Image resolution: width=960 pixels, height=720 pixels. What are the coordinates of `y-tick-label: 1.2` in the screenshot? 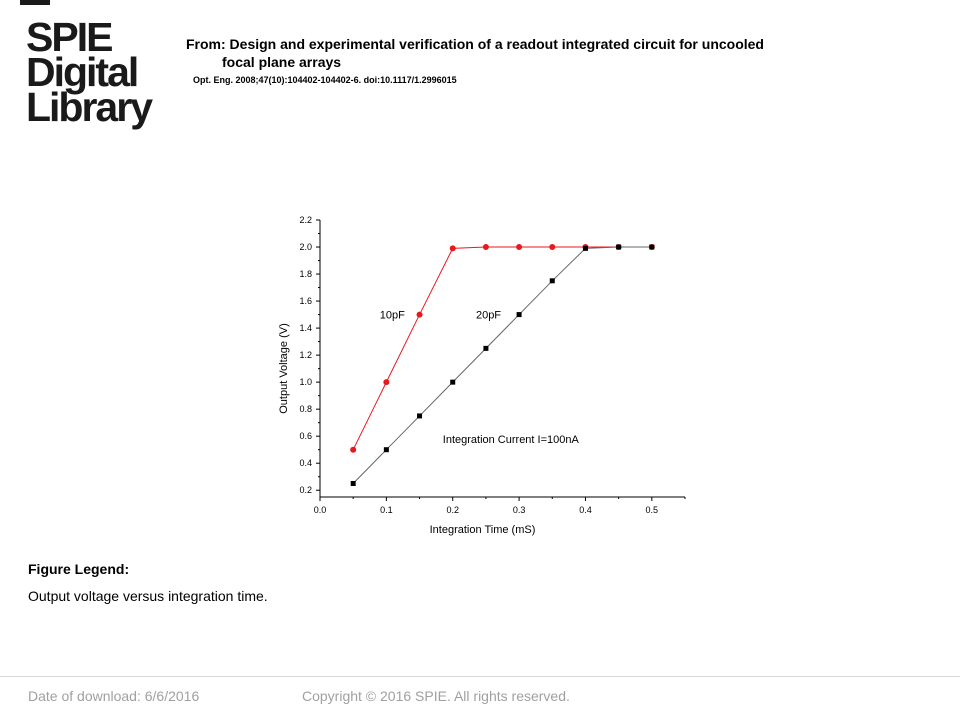 It's located at (305, 355).